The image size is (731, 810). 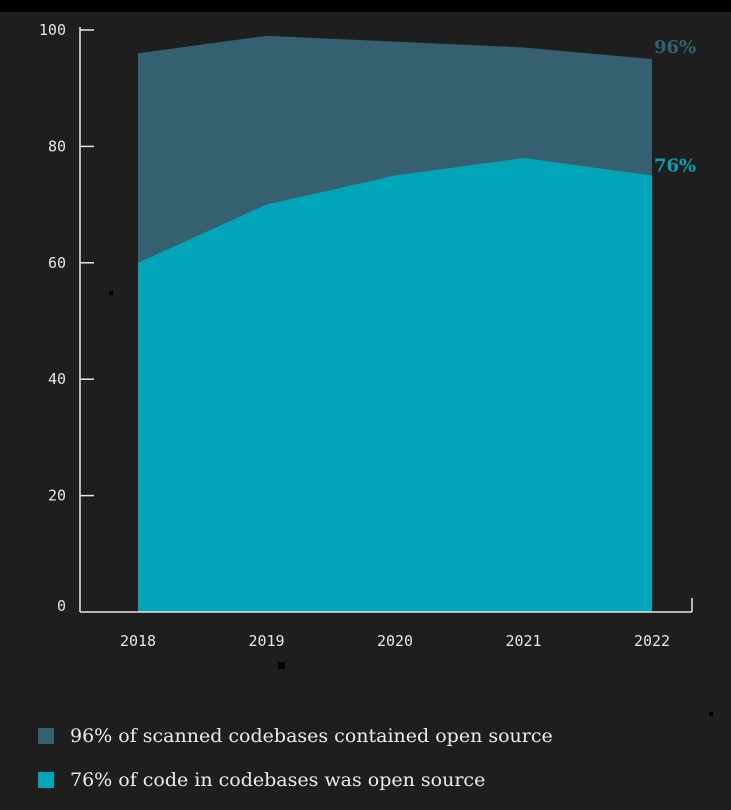 What do you see at coordinates (652, 641) in the screenshot?
I see `x-tick-label: 2022` at bounding box center [652, 641].